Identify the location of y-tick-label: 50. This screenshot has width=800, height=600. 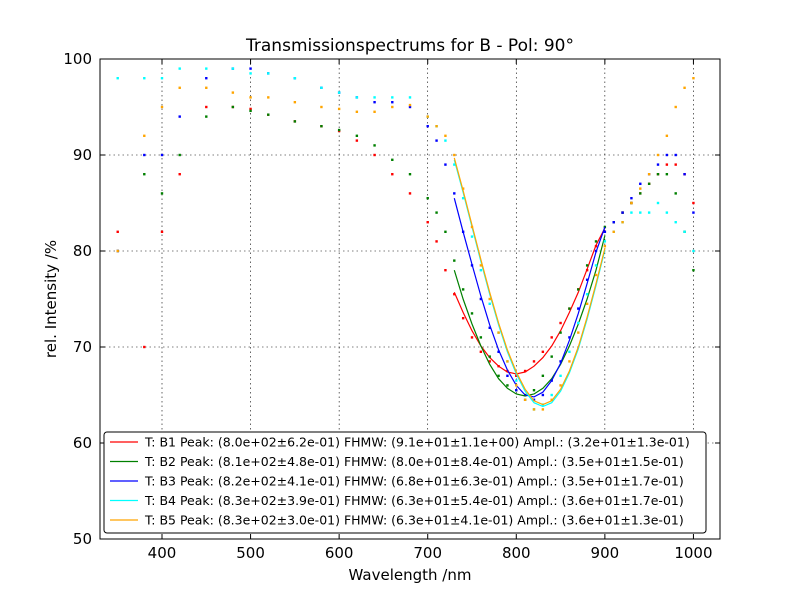
(82, 539).